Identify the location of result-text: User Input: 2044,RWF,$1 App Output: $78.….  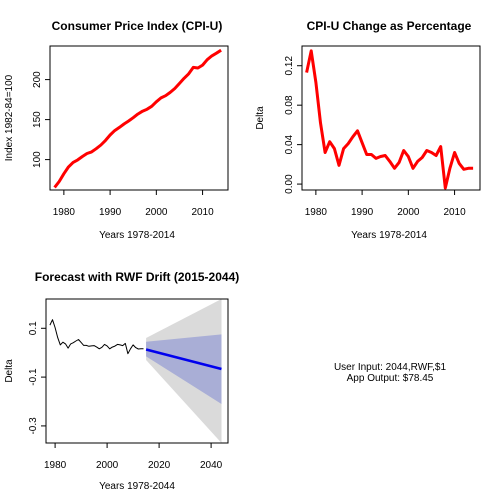
(390, 373).